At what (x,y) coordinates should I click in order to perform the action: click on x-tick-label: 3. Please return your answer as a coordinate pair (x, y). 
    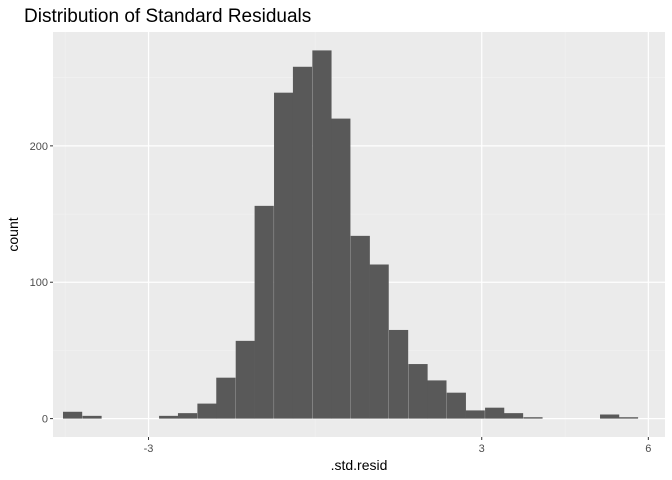
    Looking at the image, I should click on (482, 449).